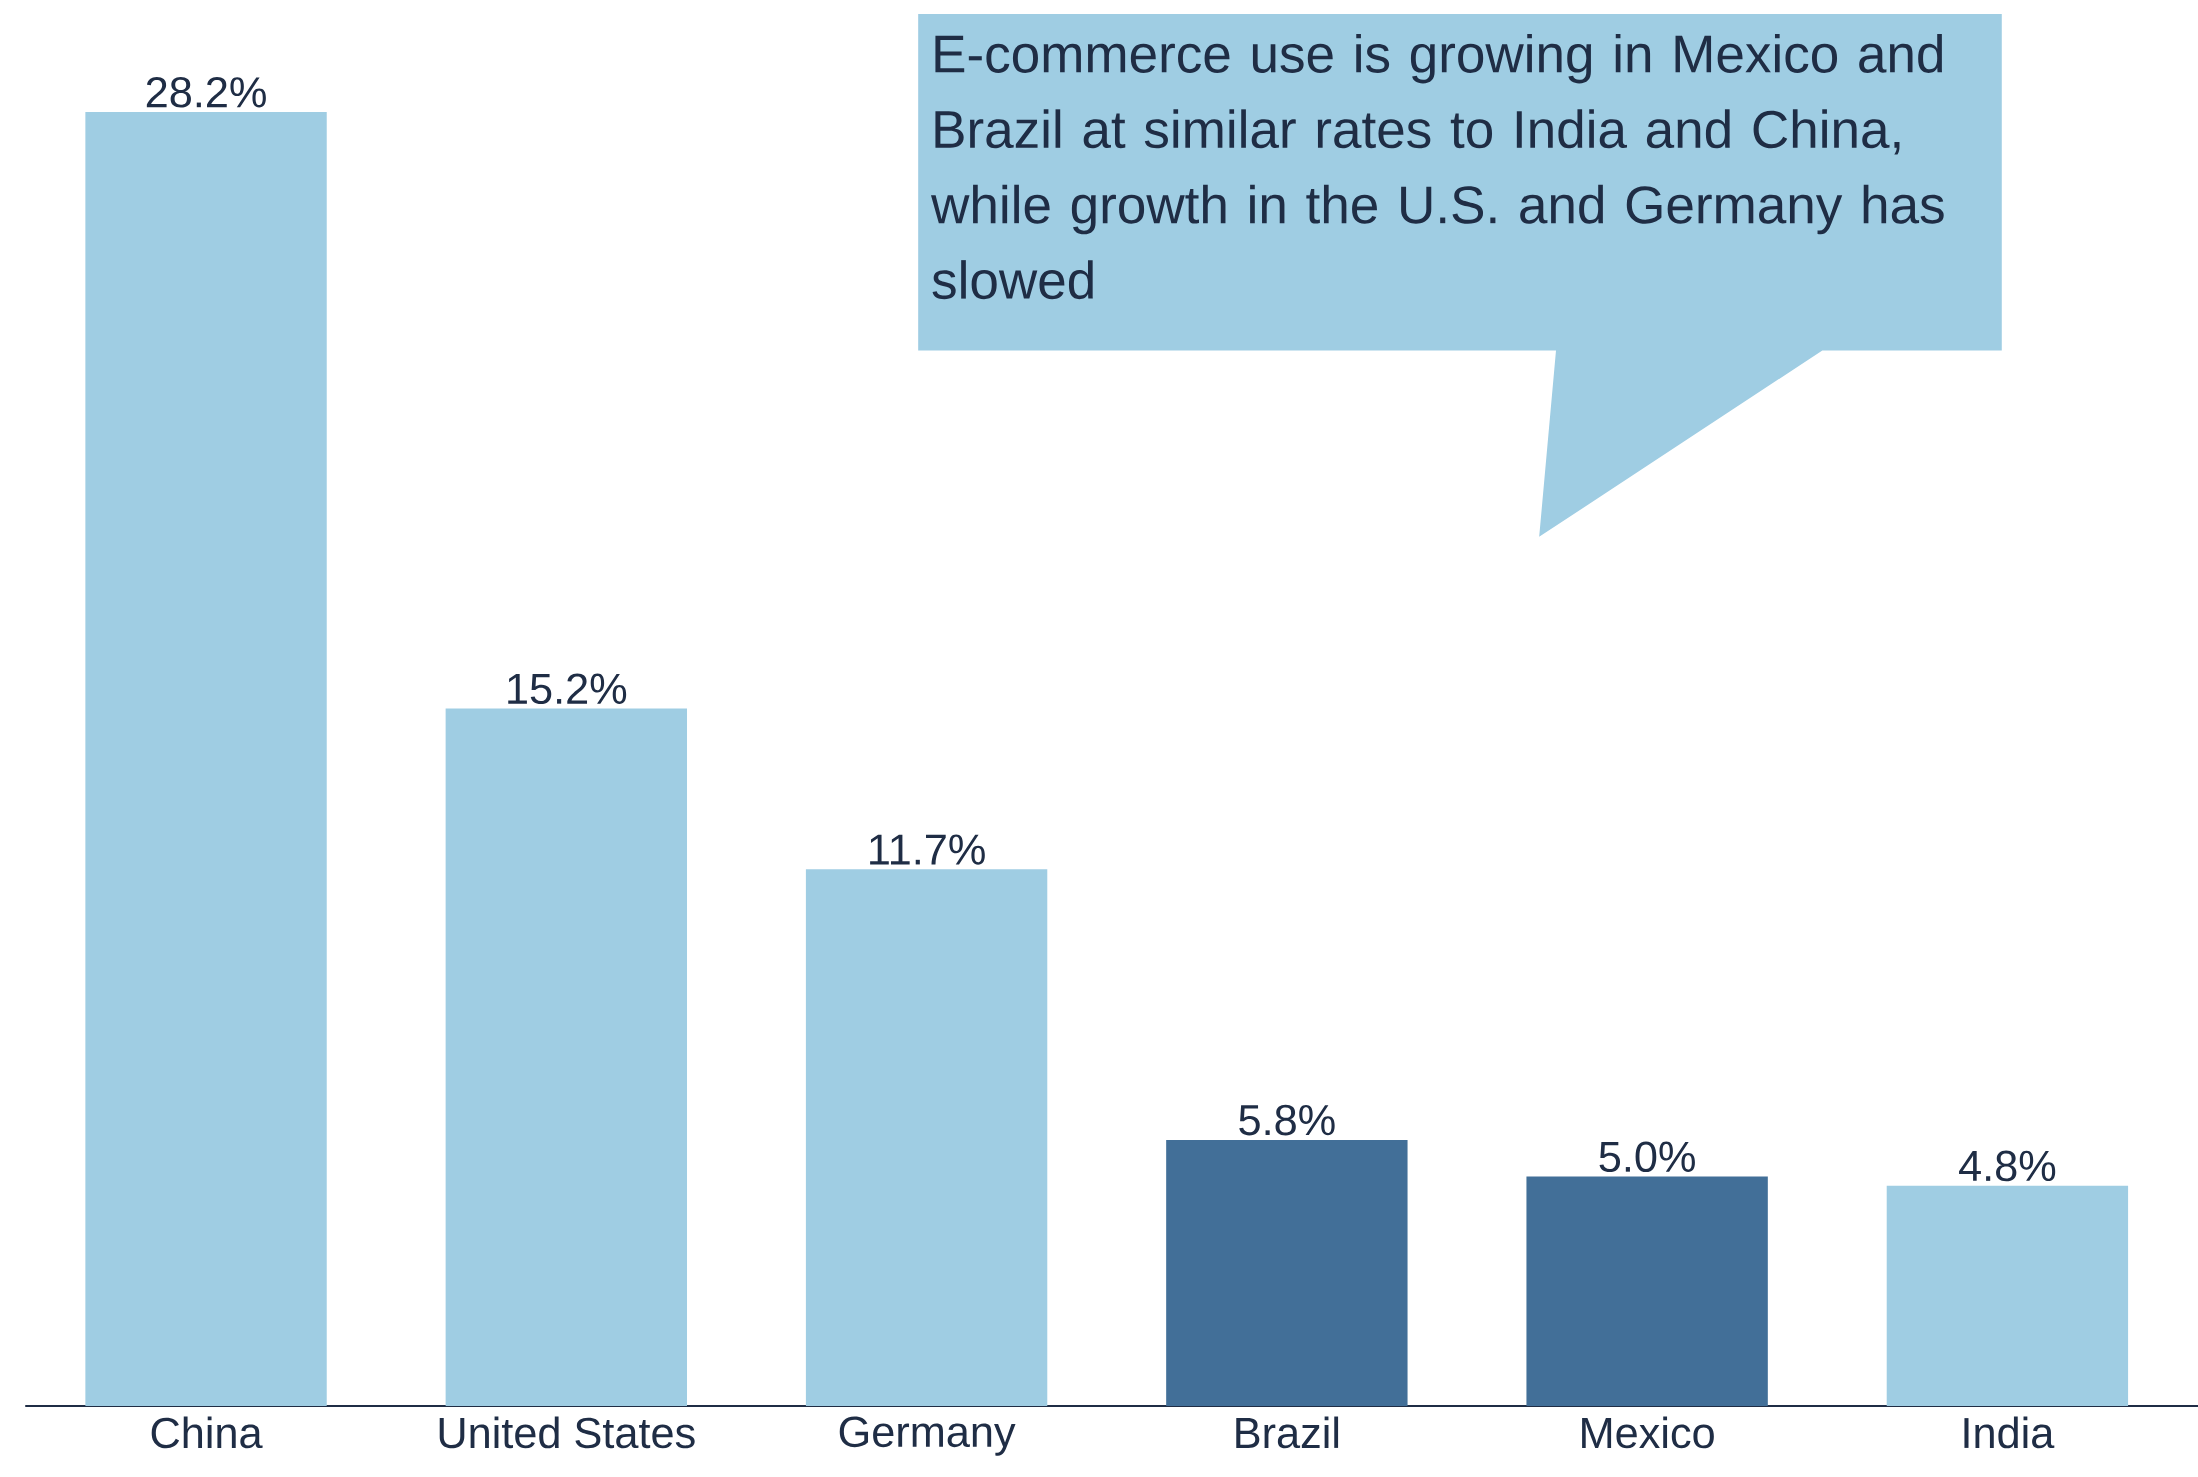 This screenshot has width=2198, height=1477. Describe the element at coordinates (1437, 166) in the screenshot. I see `annotation: E-commerce use is growing in Mexico and Brazil at similar rates to India and China, while growth in the U.S. and Germany has slowed` at that location.